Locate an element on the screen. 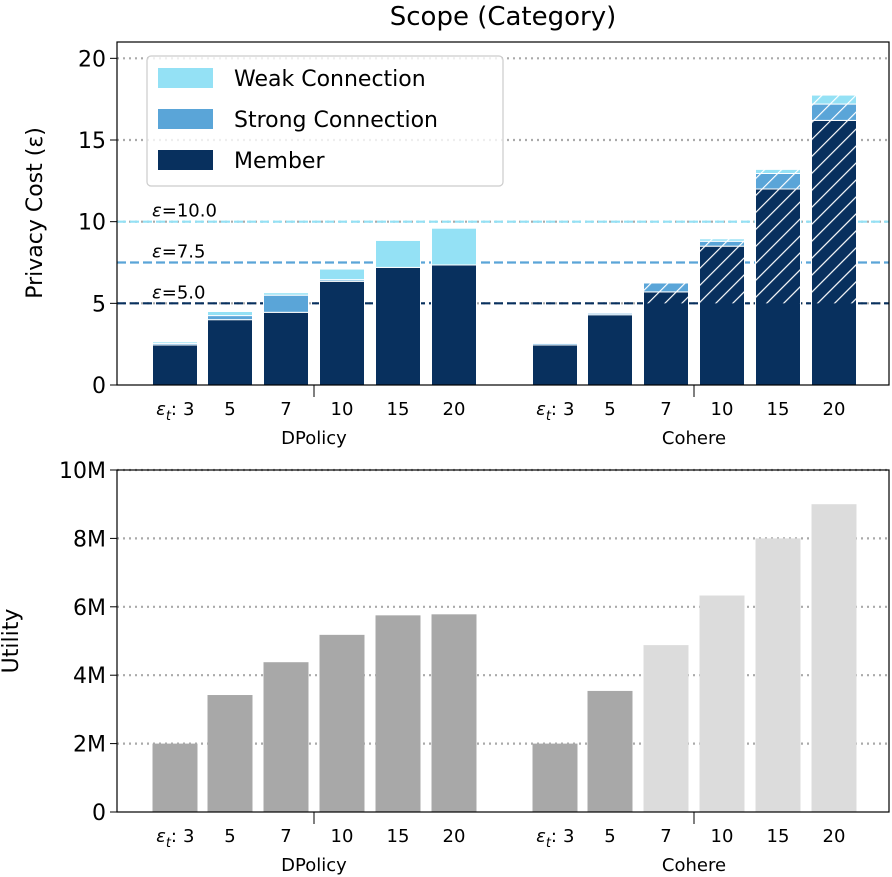 The image size is (892, 877). top-ytick-label-20: 20 is located at coordinates (92, 59).